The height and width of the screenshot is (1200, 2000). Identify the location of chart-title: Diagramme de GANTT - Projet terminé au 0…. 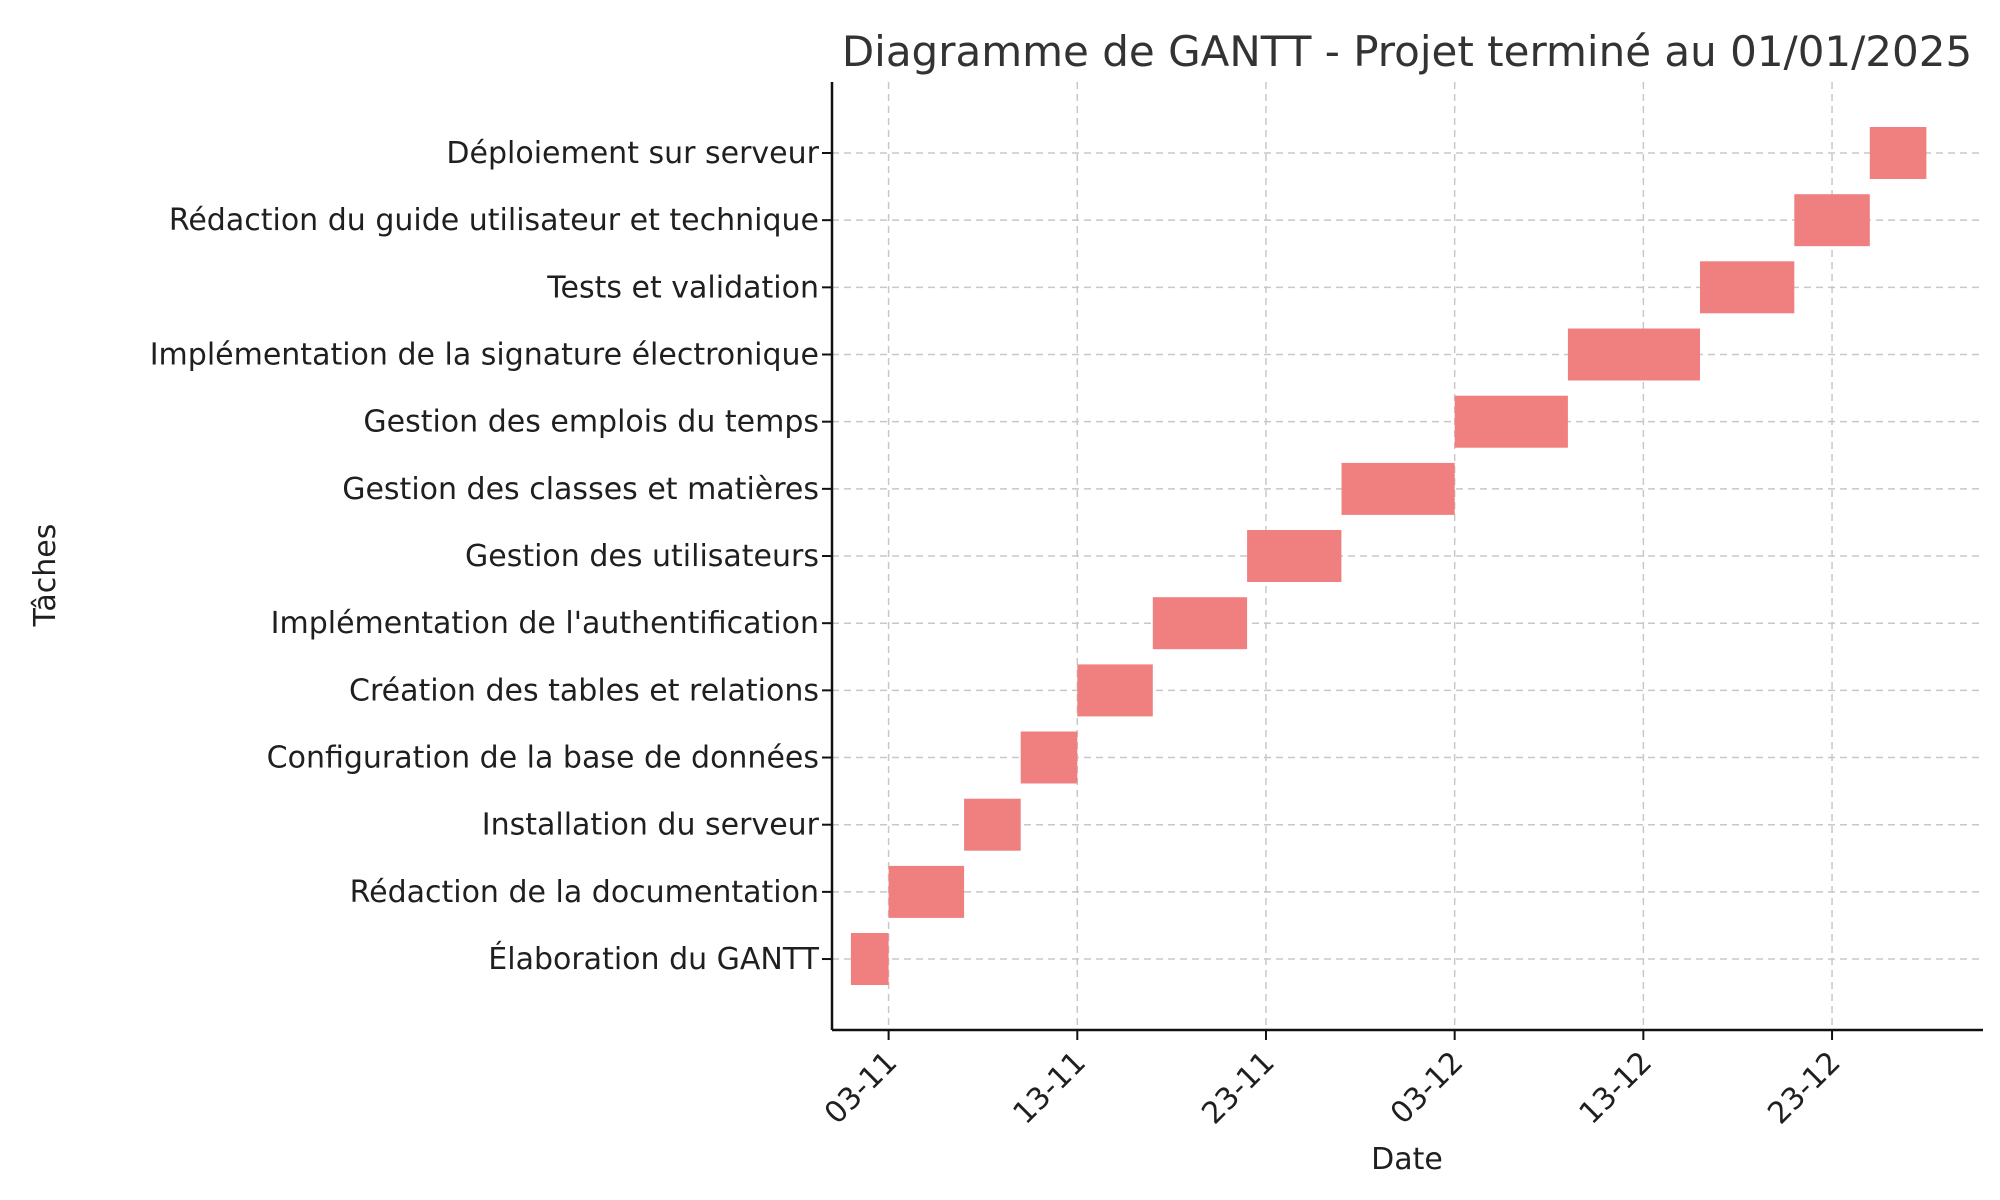
(1407, 51).